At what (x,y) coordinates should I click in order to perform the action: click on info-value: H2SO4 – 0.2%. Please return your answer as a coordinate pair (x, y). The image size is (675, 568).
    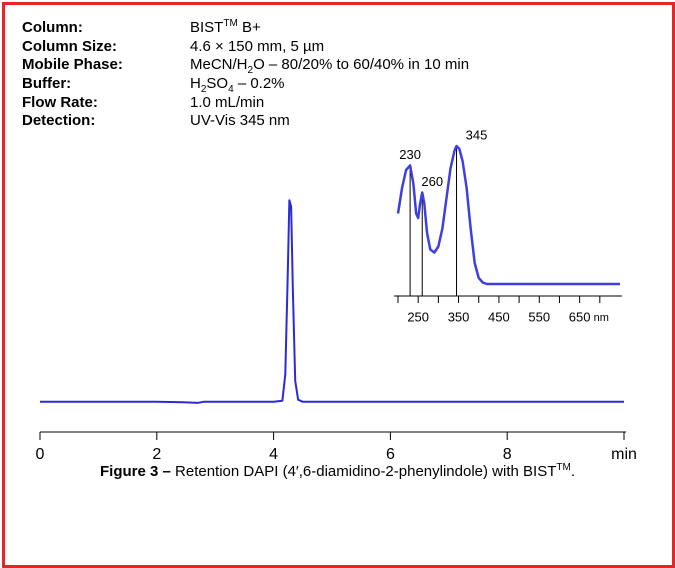
    Looking at the image, I should click on (237, 85).